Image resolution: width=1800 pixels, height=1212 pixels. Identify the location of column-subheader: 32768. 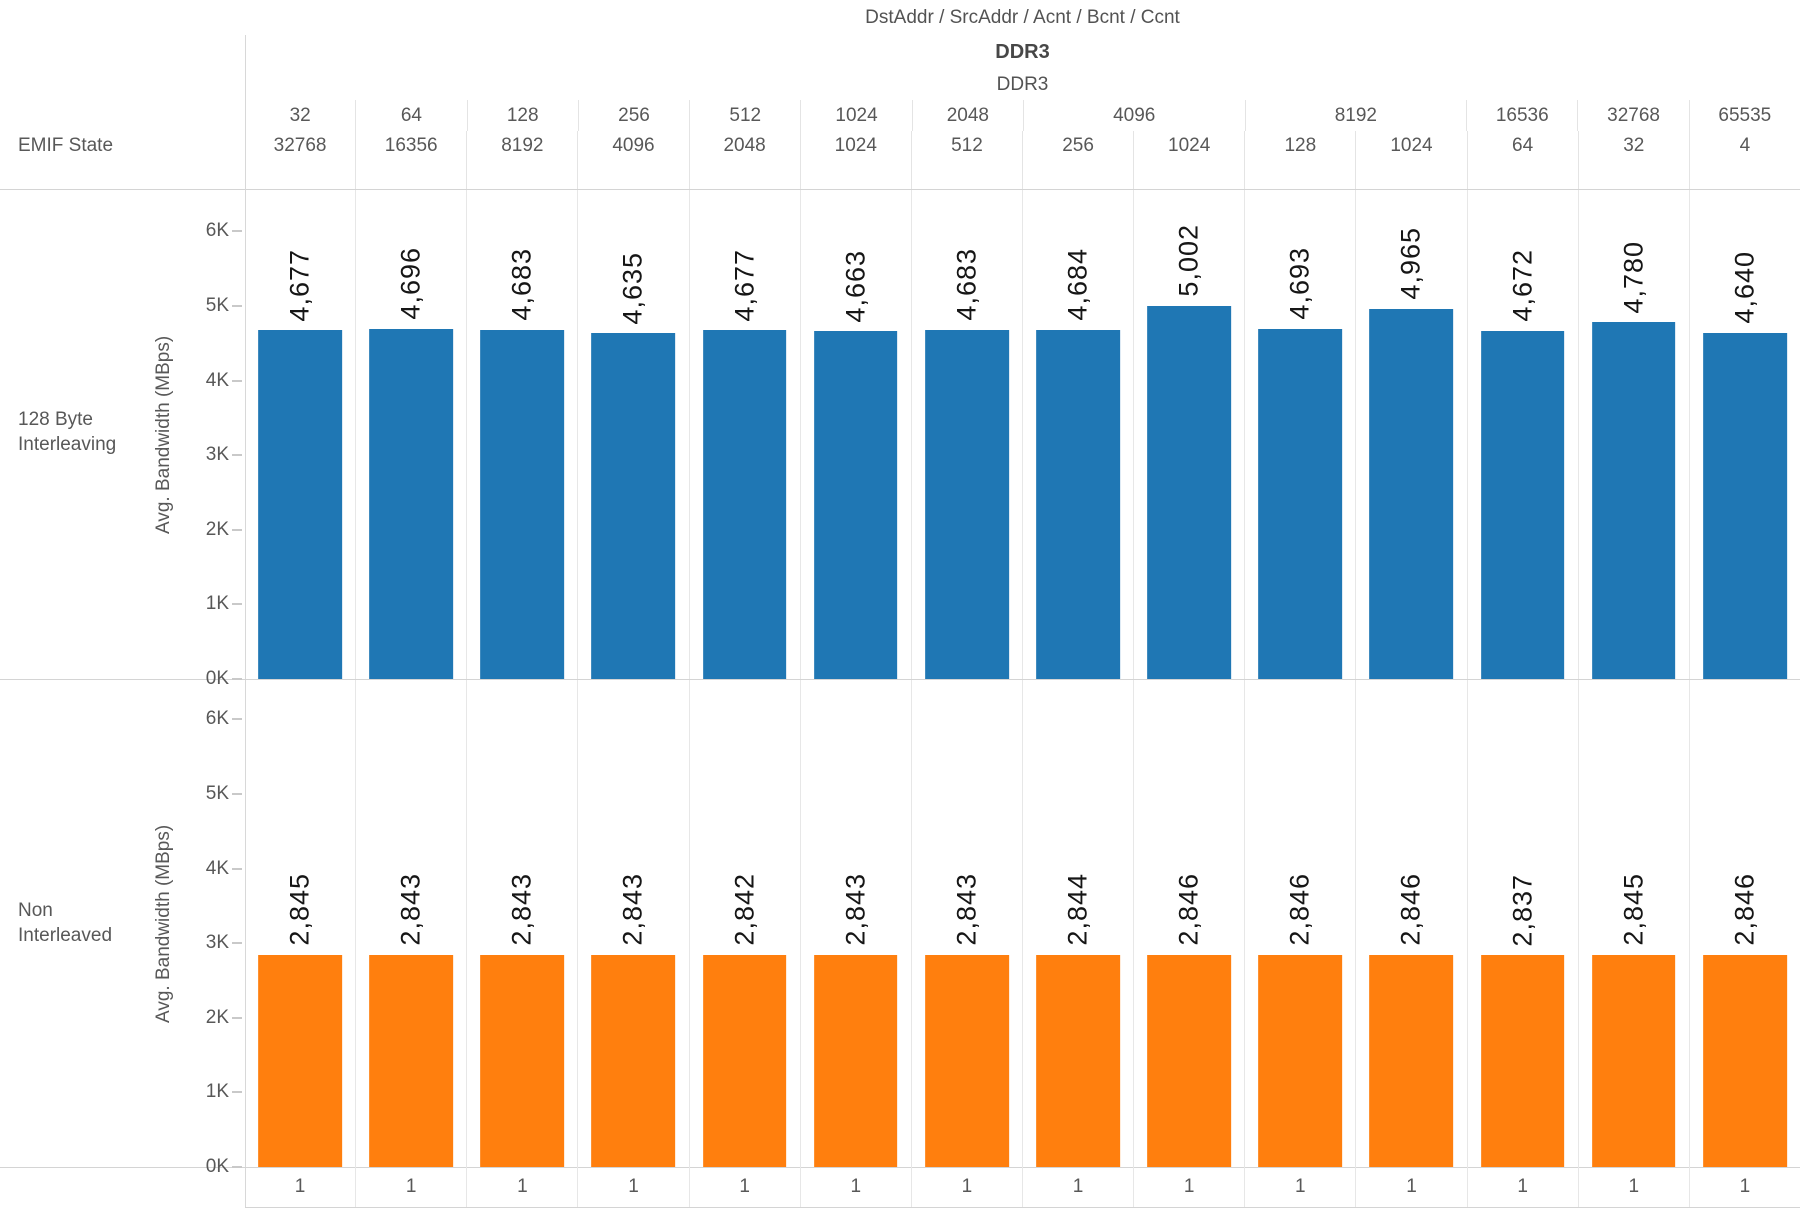
(300, 145).